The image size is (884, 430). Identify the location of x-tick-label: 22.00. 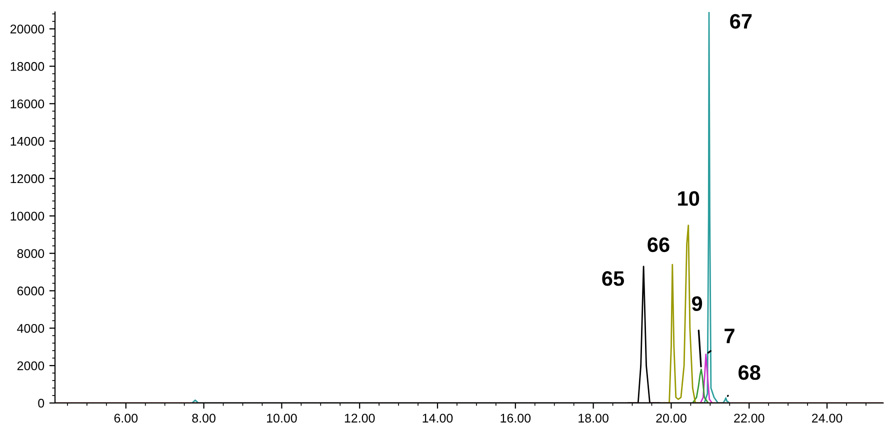
(749, 418).